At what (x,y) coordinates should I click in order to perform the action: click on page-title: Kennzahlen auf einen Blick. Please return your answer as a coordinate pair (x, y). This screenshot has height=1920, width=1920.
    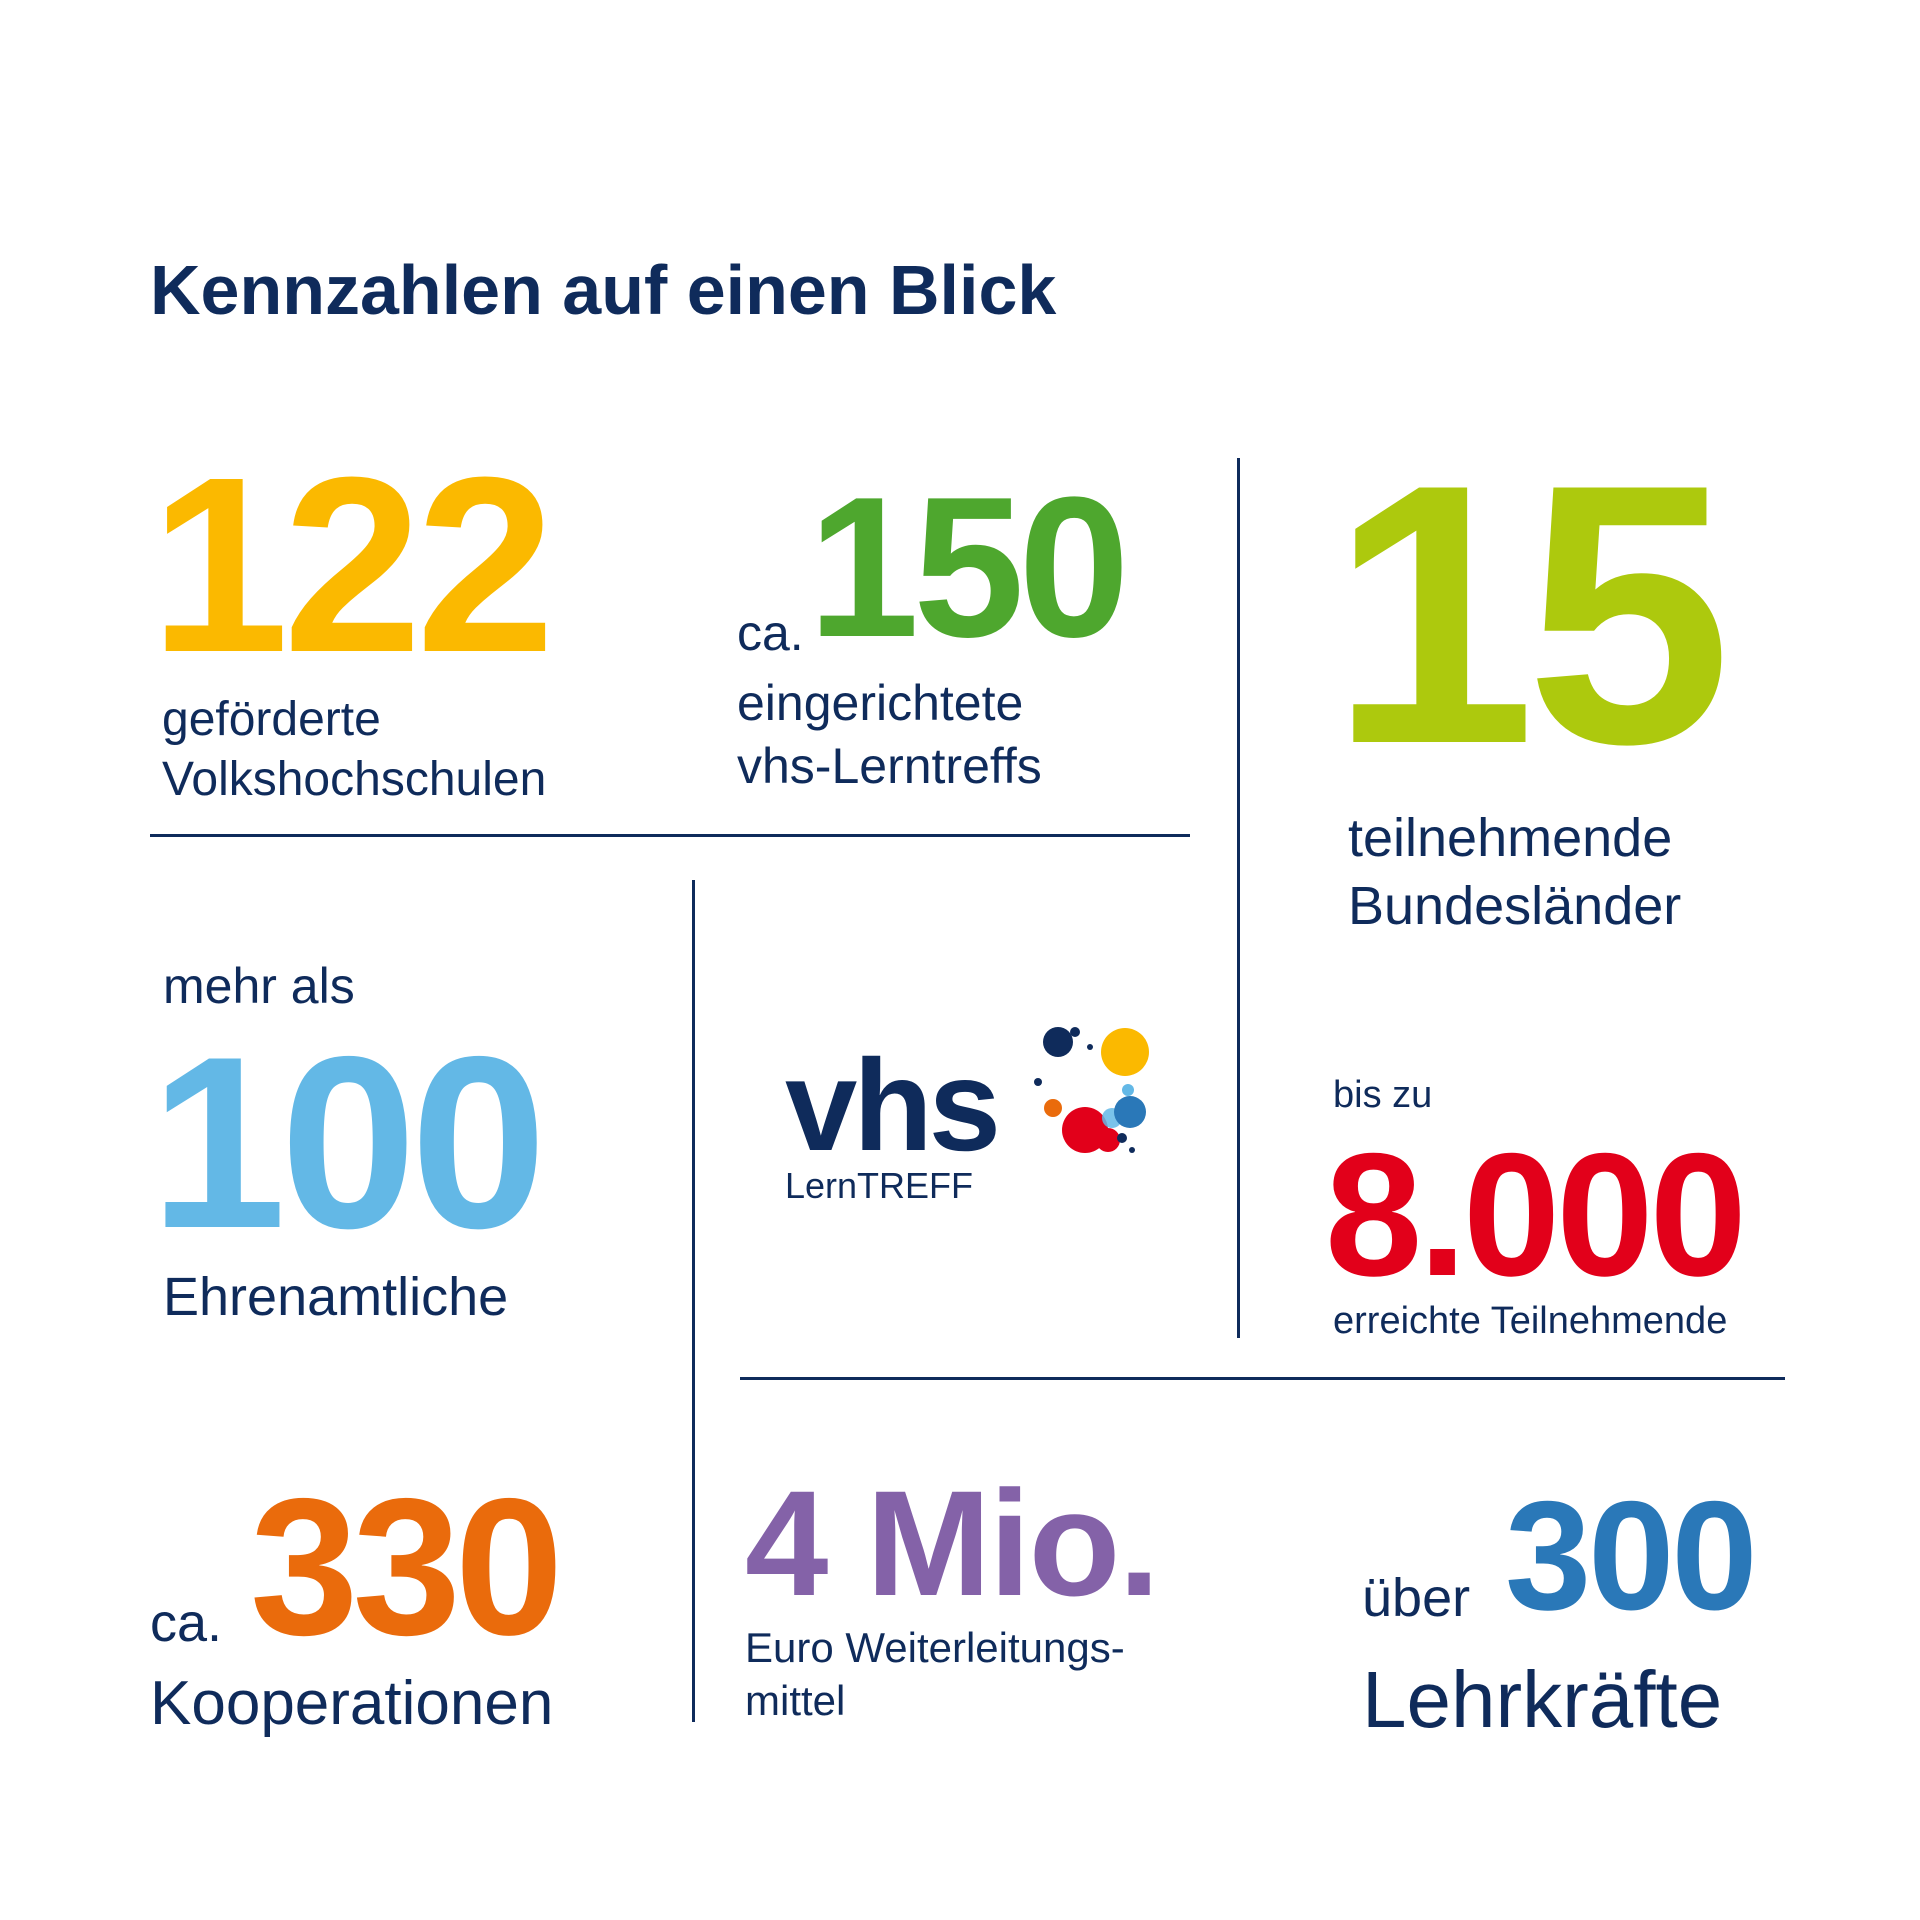
    Looking at the image, I should click on (603, 290).